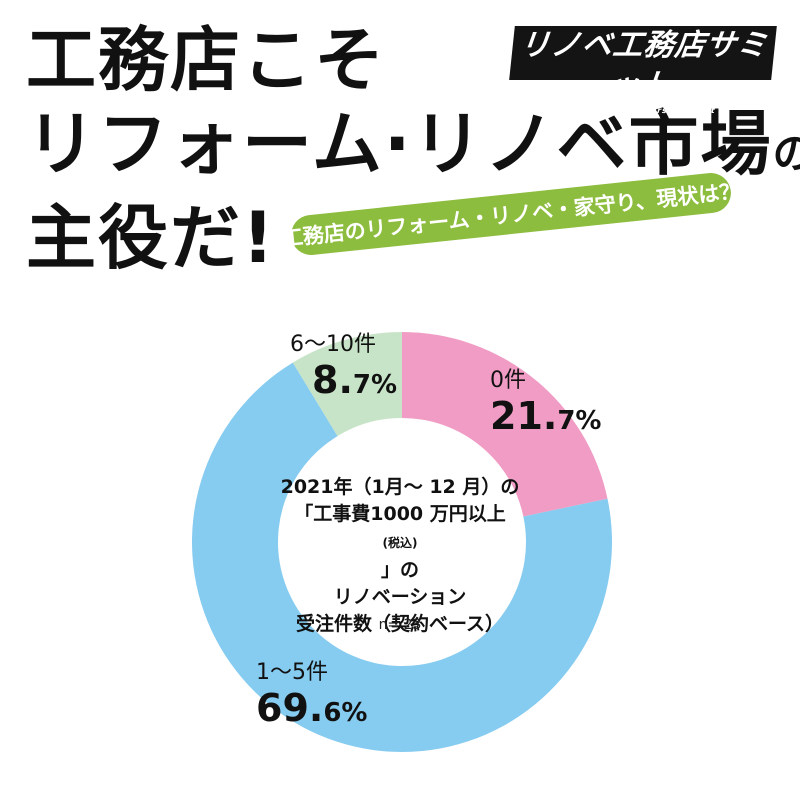 This screenshot has width=800, height=800. What do you see at coordinates (508, 380) in the screenshot?
I see `slice-category-0: 0件` at bounding box center [508, 380].